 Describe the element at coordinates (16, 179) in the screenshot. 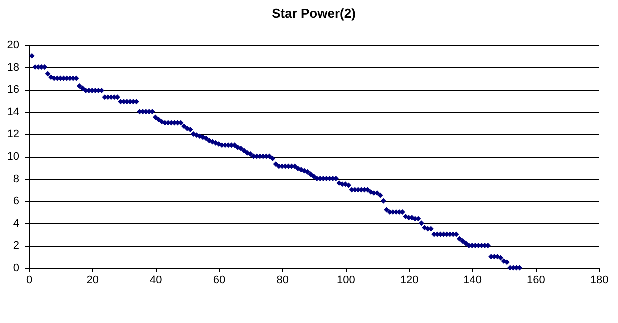

I see `y-tick-label: 8` at that location.